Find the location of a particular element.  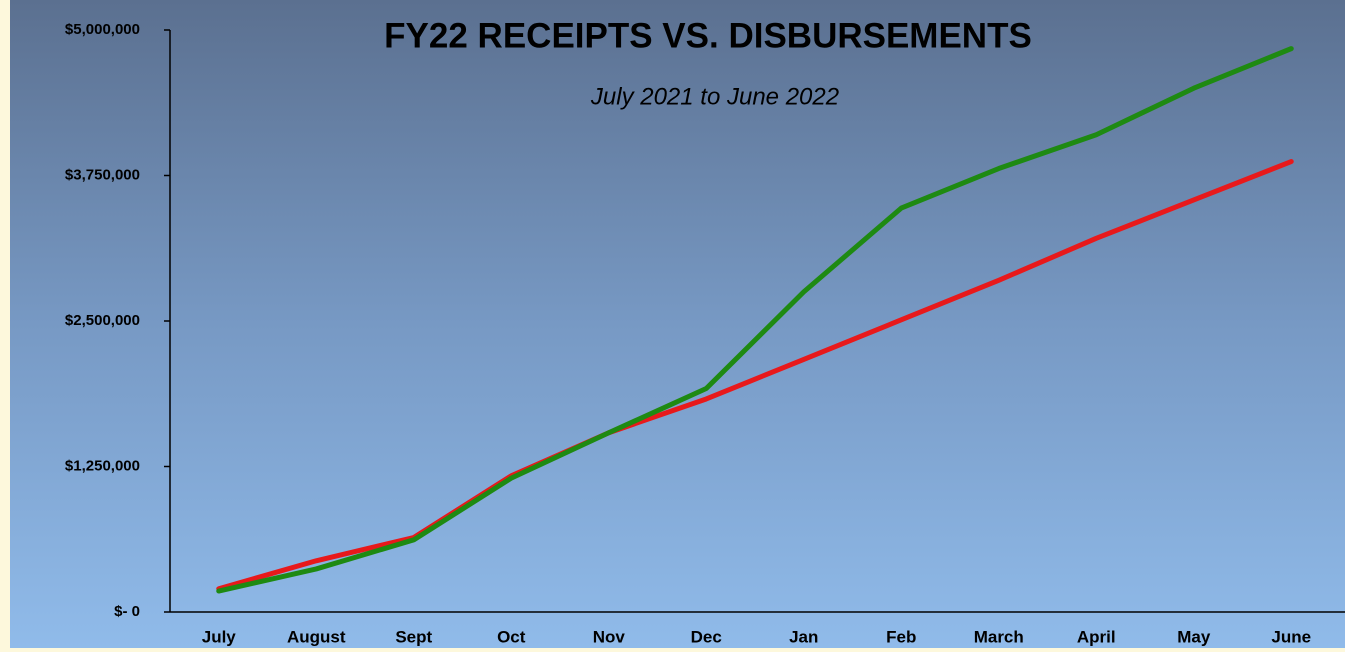

x-tick-label: Dec is located at coordinates (706, 636).